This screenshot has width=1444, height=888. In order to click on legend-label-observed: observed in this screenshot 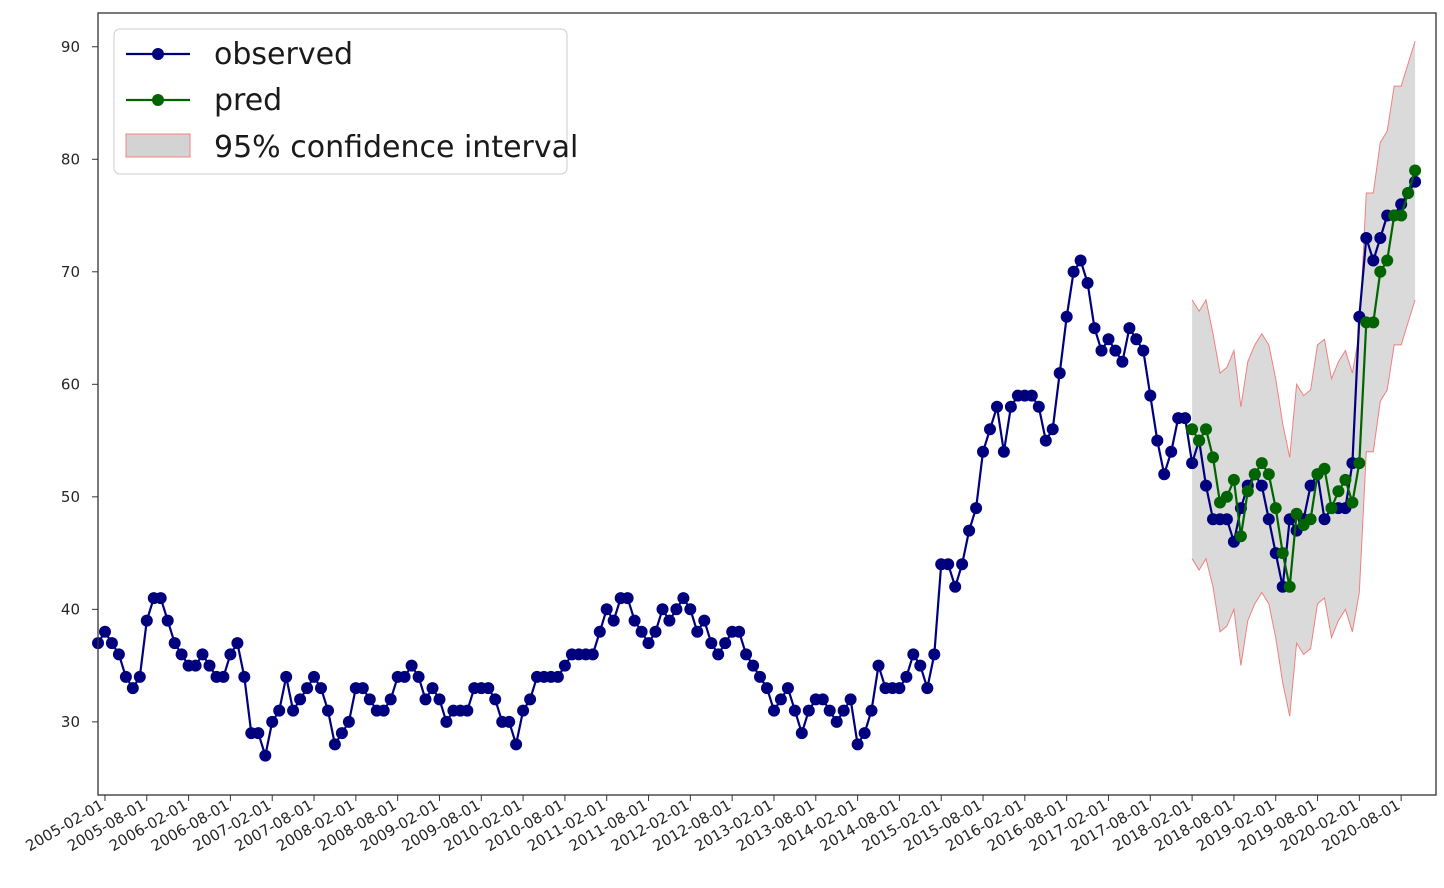, I will do `click(283, 54)`.